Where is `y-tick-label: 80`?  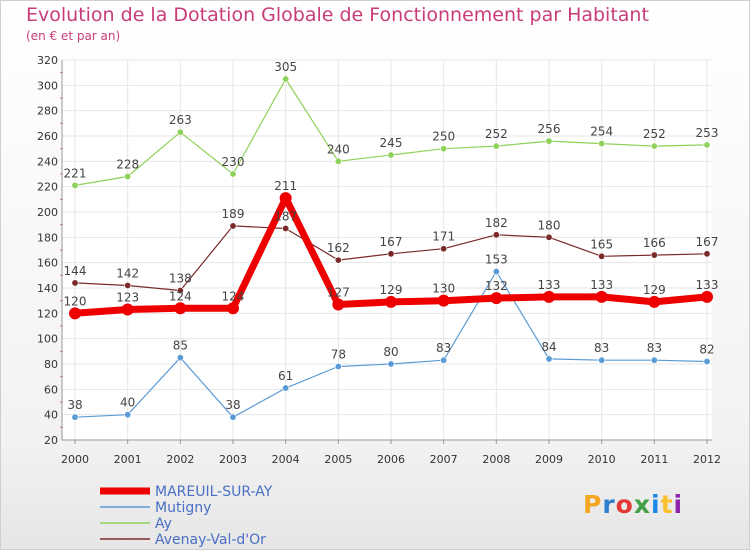 y-tick-label: 80 is located at coordinates (51, 364).